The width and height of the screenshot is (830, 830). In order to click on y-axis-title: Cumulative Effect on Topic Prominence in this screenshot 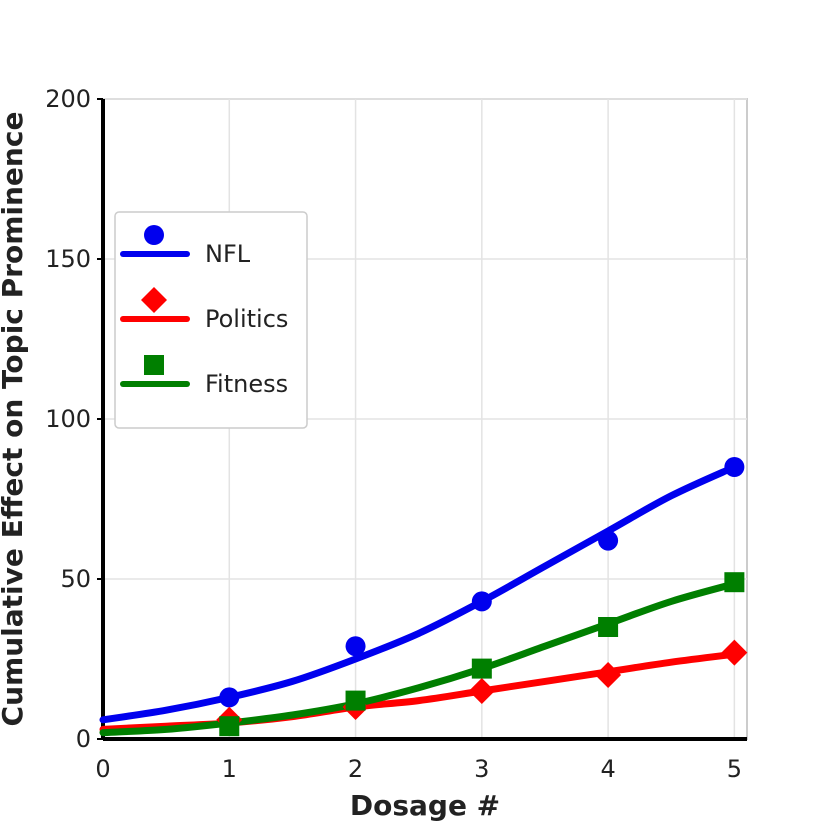, I will do `click(14, 419)`.